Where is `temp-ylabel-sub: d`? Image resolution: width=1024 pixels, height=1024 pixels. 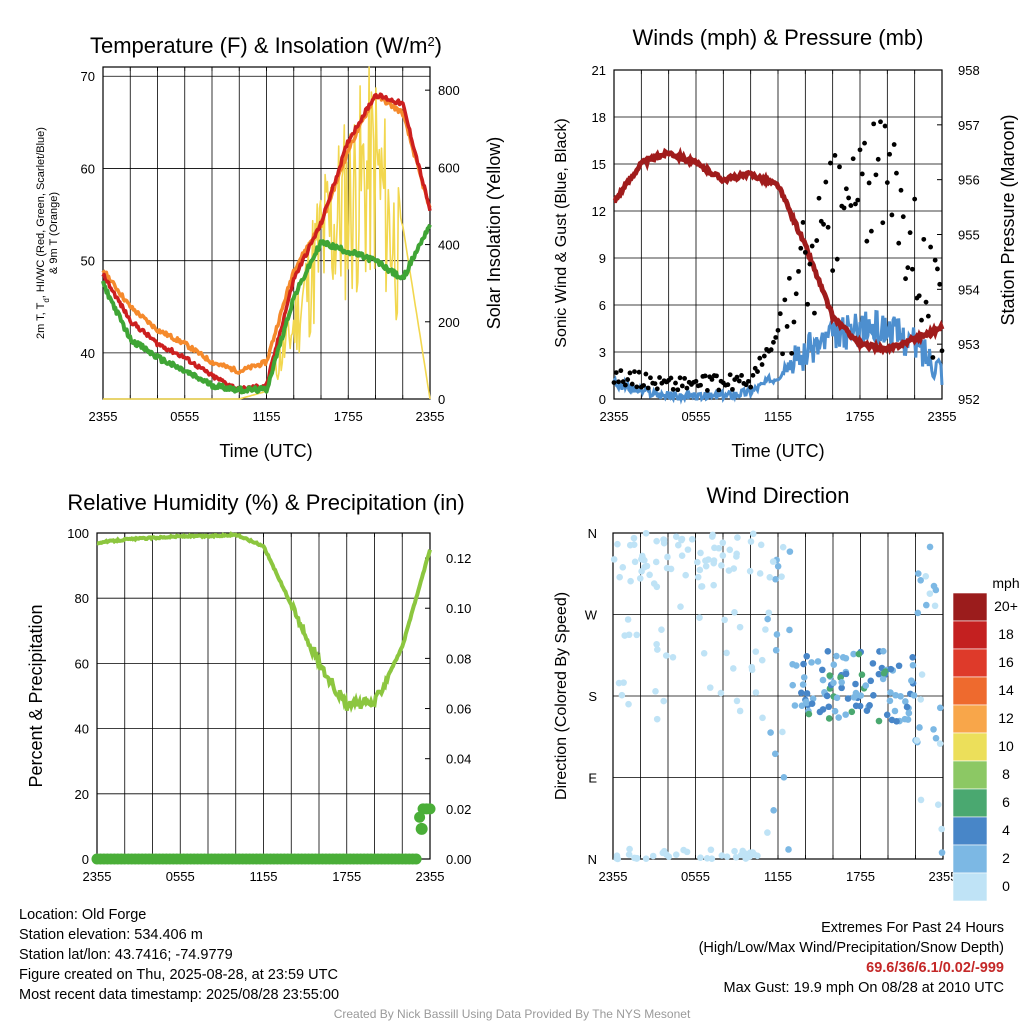 temp-ylabel-sub: d is located at coordinates (46, 300).